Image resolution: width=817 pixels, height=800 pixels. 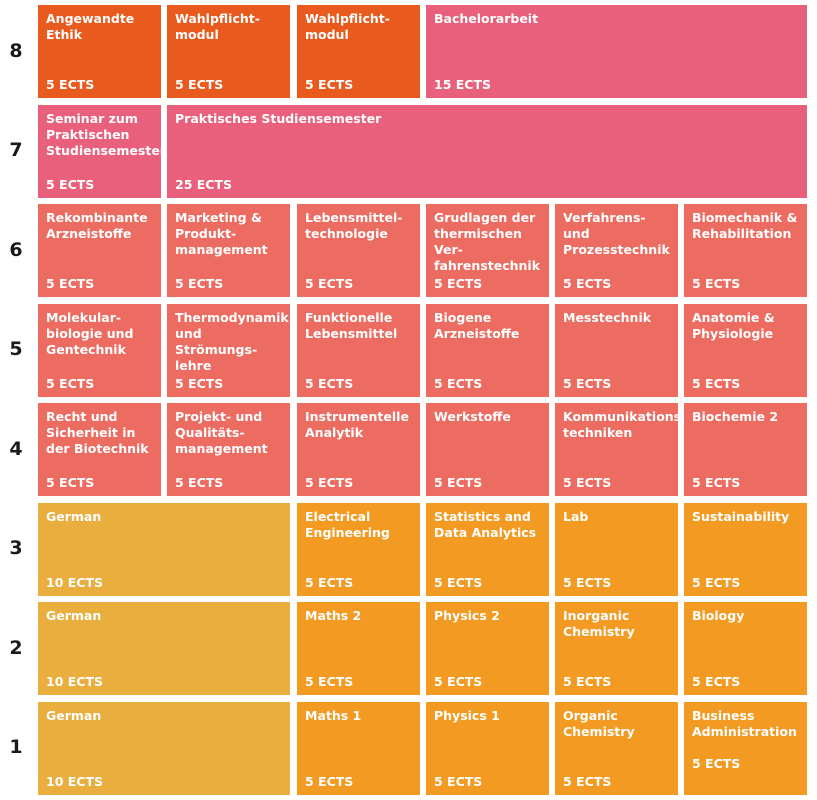 What do you see at coordinates (333, 715) in the screenshot?
I see `module-title: Maths 1` at bounding box center [333, 715].